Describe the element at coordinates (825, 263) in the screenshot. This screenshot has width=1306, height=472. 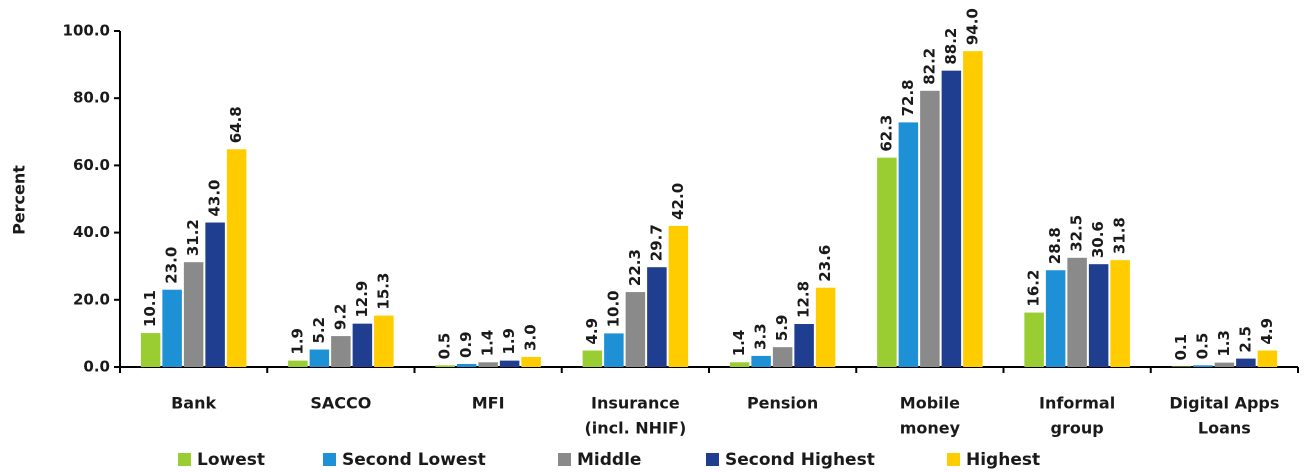
I see `data-label: 23.6` at that location.